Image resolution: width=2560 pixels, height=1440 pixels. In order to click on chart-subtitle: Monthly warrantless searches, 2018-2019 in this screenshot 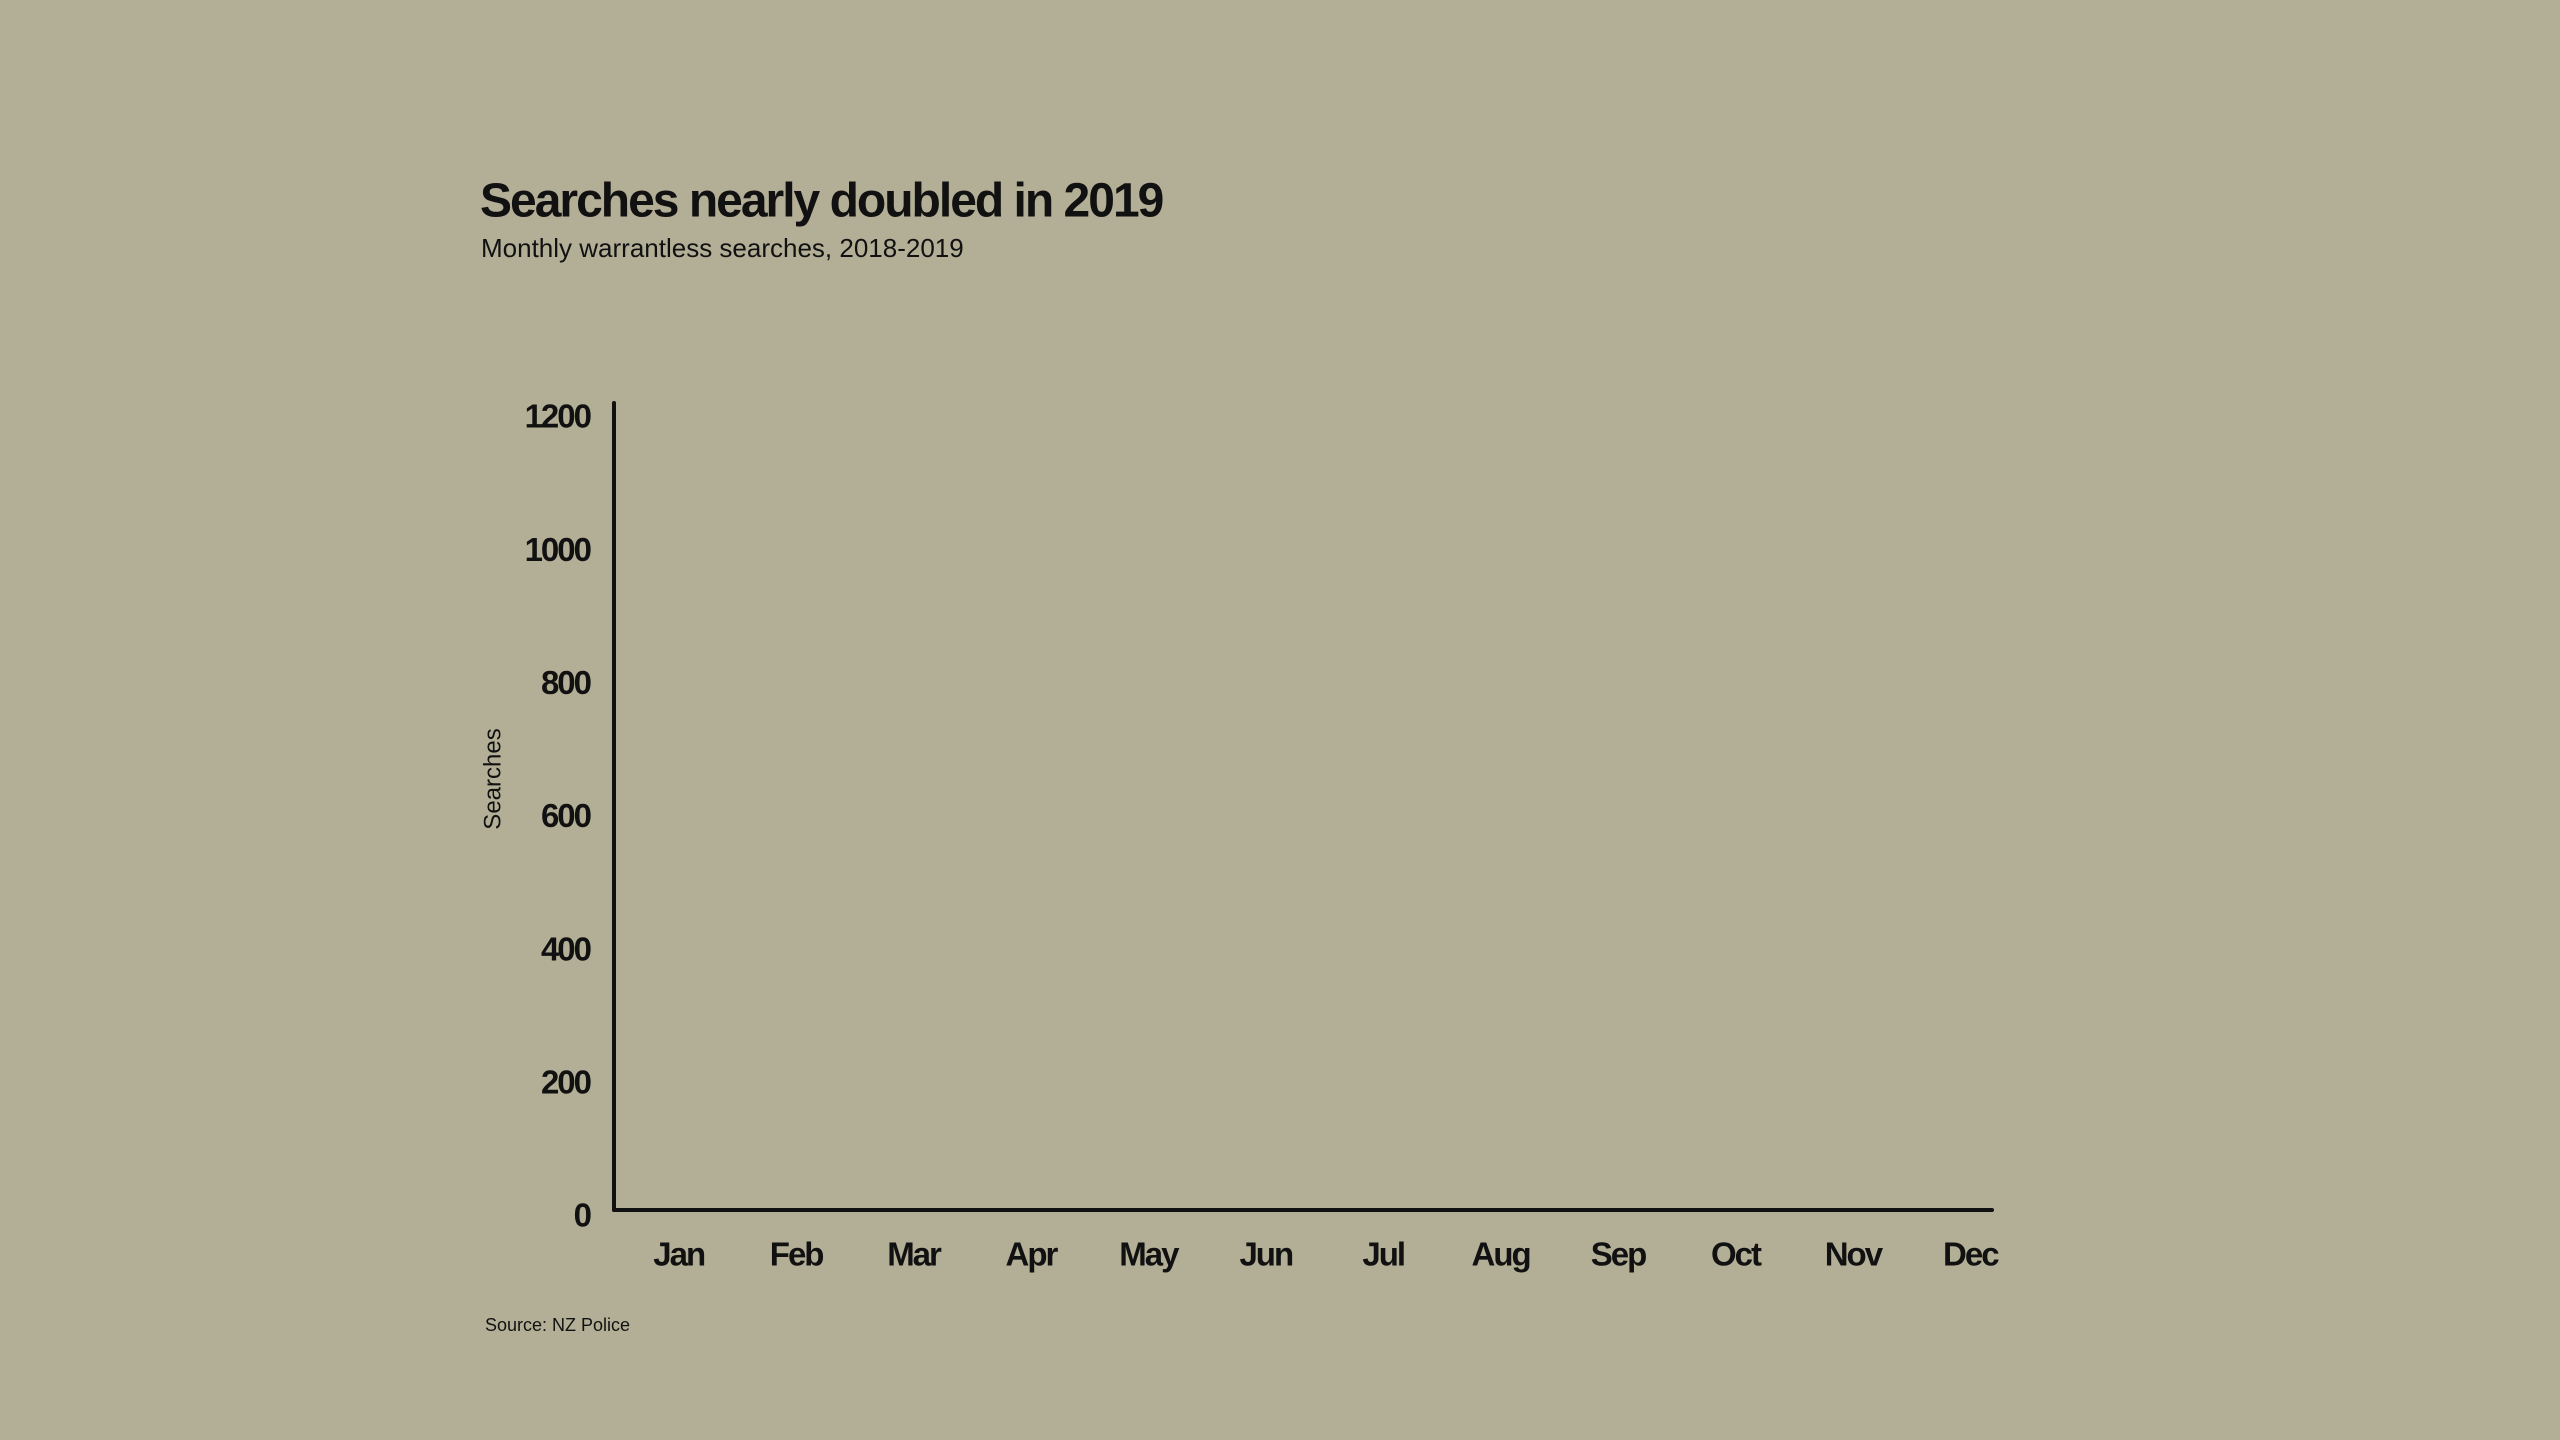, I will do `click(722, 248)`.